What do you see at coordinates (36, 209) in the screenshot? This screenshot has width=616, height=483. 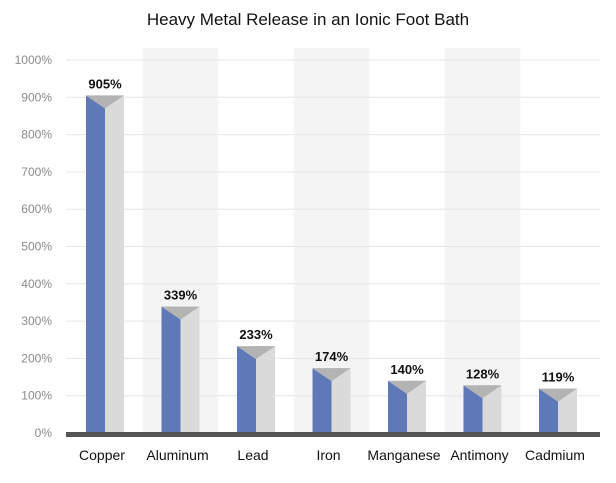 I see `y-tick-label: 600%` at bounding box center [36, 209].